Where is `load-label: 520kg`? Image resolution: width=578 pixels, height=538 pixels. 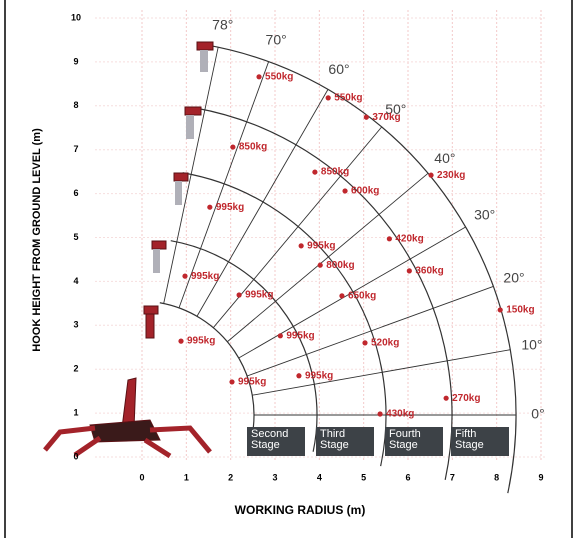 load-label: 520kg is located at coordinates (385, 343).